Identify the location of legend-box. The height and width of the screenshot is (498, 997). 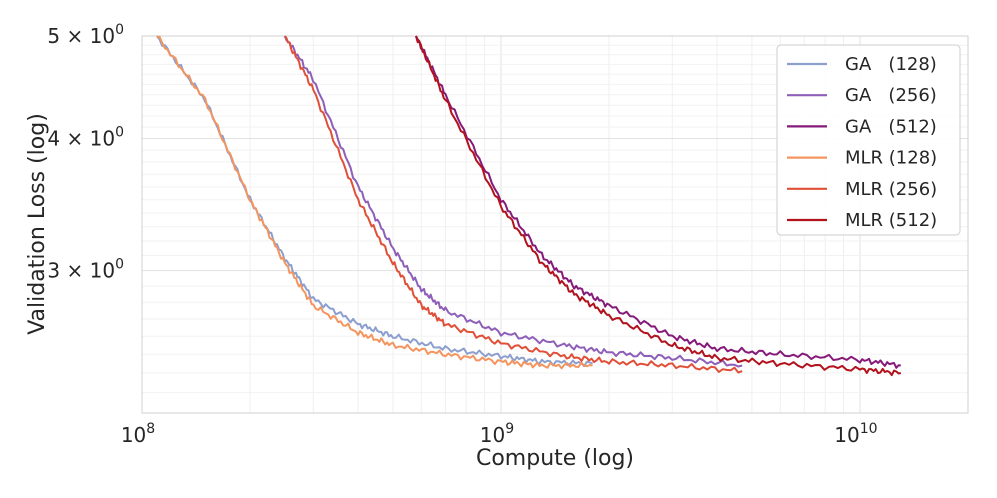
(868, 140).